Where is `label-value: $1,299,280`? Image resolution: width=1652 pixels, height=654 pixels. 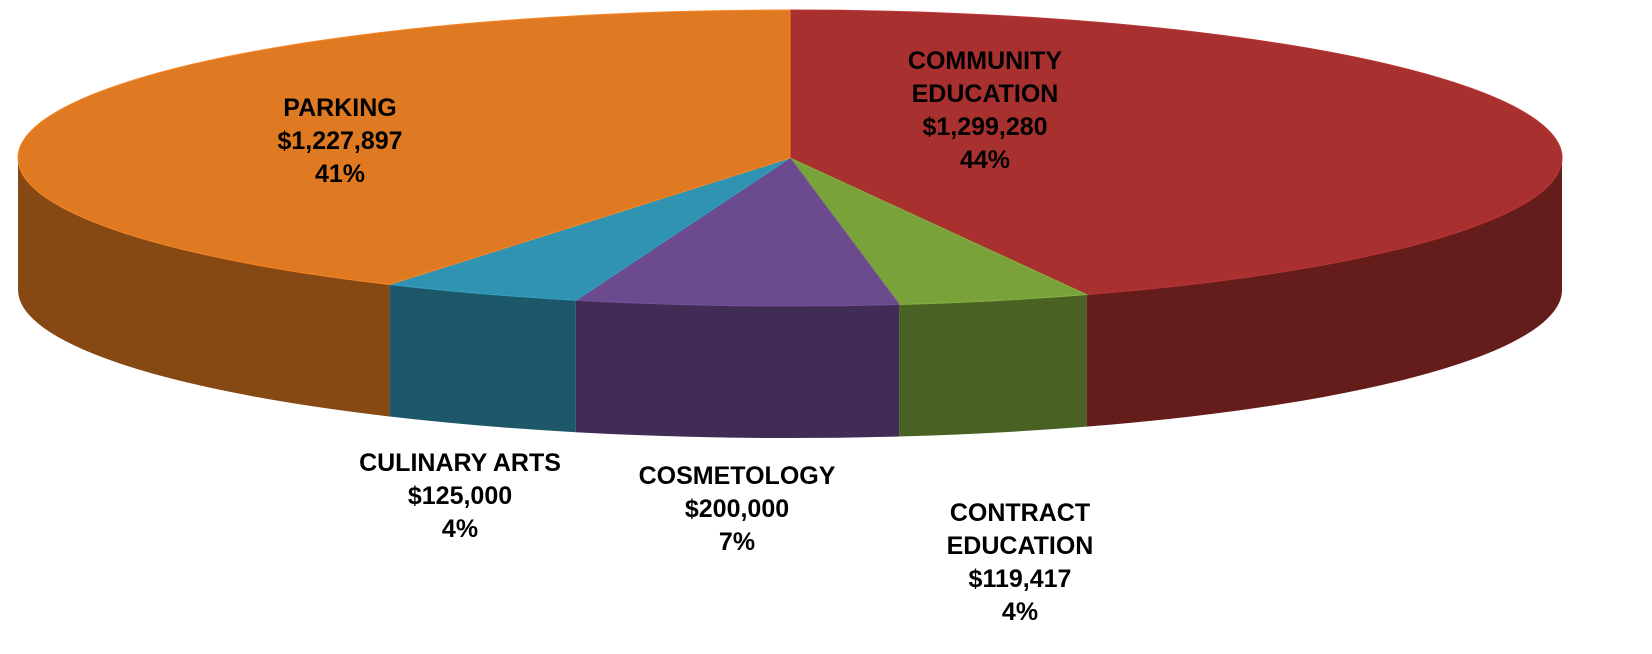
label-value: $1,299,280 is located at coordinates (985, 127).